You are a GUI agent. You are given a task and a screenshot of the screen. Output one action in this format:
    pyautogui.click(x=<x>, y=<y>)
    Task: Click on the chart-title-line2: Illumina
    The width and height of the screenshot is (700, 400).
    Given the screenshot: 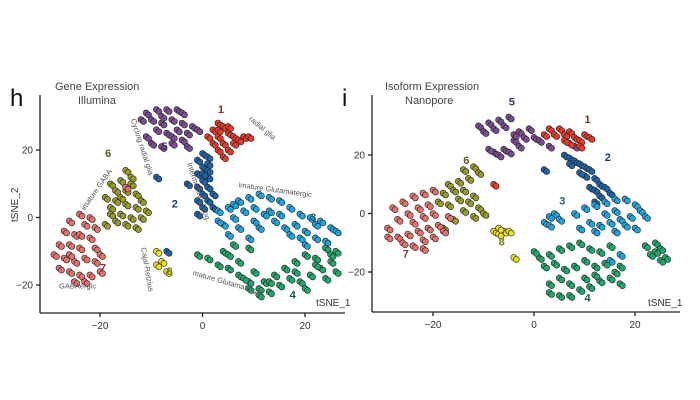 What is the action you would take?
    pyautogui.click(x=97, y=101)
    